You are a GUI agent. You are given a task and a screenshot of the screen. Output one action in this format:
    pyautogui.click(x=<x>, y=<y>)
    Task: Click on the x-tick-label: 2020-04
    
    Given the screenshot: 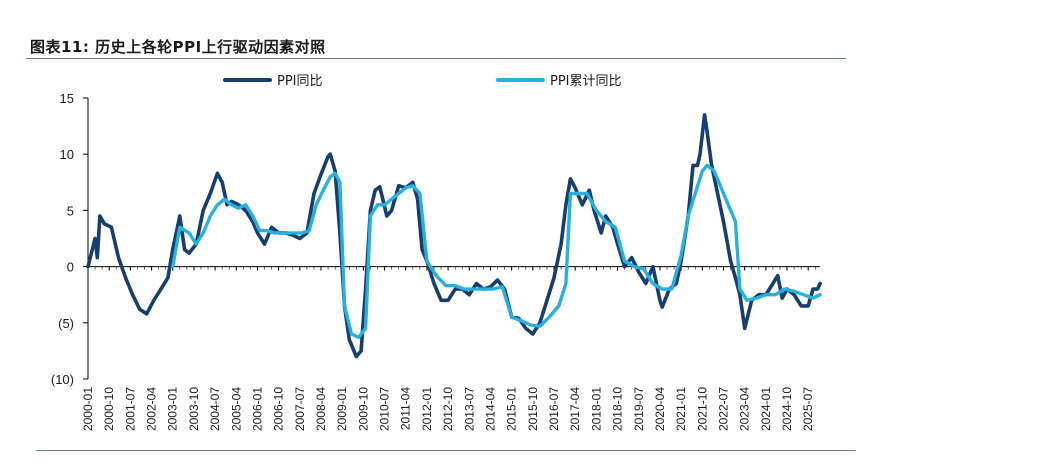 What is the action you would take?
    pyautogui.click(x=660, y=409)
    